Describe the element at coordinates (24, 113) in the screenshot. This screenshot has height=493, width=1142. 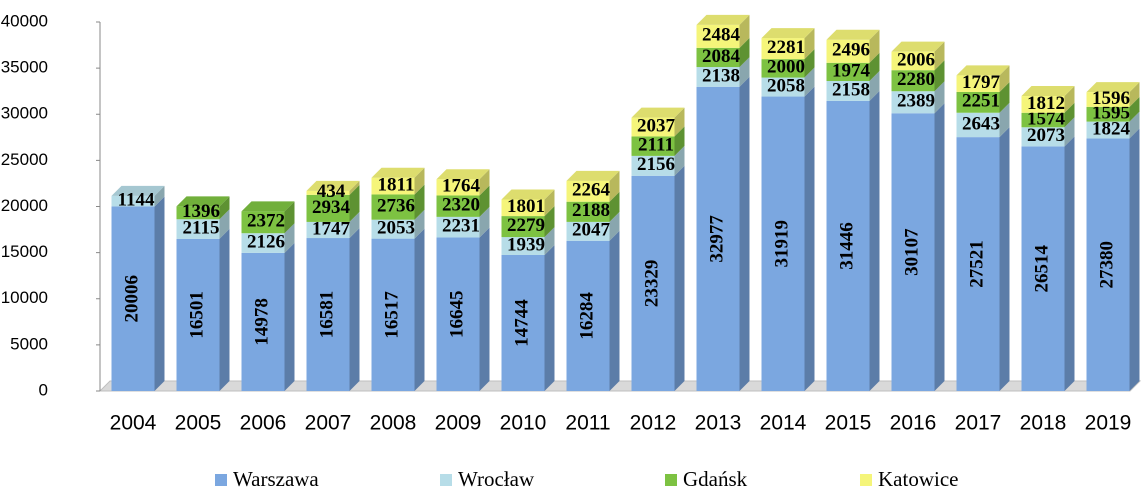
I see `y-tick-label: 30000` at that location.